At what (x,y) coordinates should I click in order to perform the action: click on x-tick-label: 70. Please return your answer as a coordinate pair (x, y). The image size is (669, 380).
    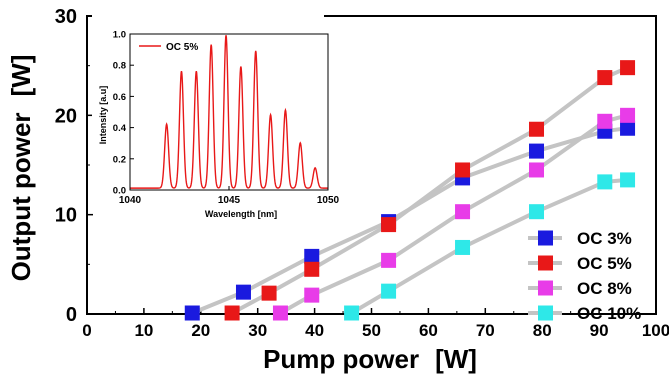
    Looking at the image, I should click on (485, 330).